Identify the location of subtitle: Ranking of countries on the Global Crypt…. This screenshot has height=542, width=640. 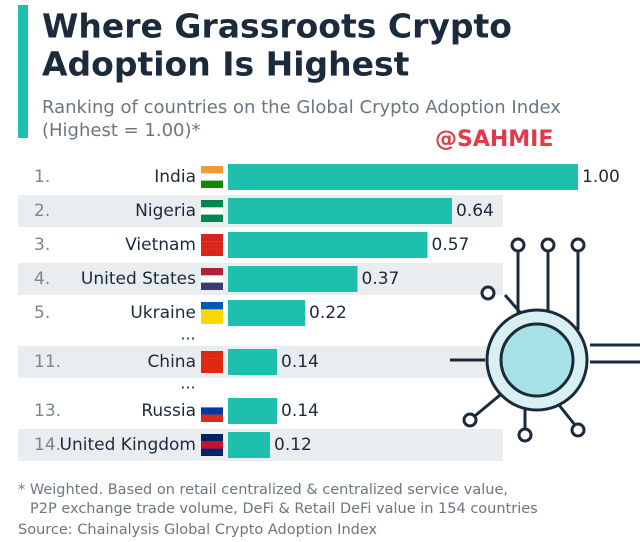
(301, 107).